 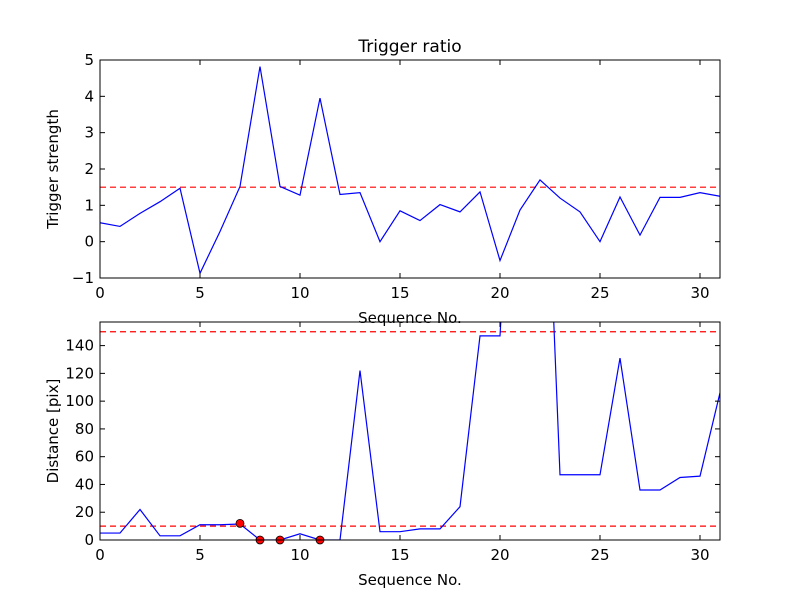 I want to click on data-marker, so click(x=240, y=523).